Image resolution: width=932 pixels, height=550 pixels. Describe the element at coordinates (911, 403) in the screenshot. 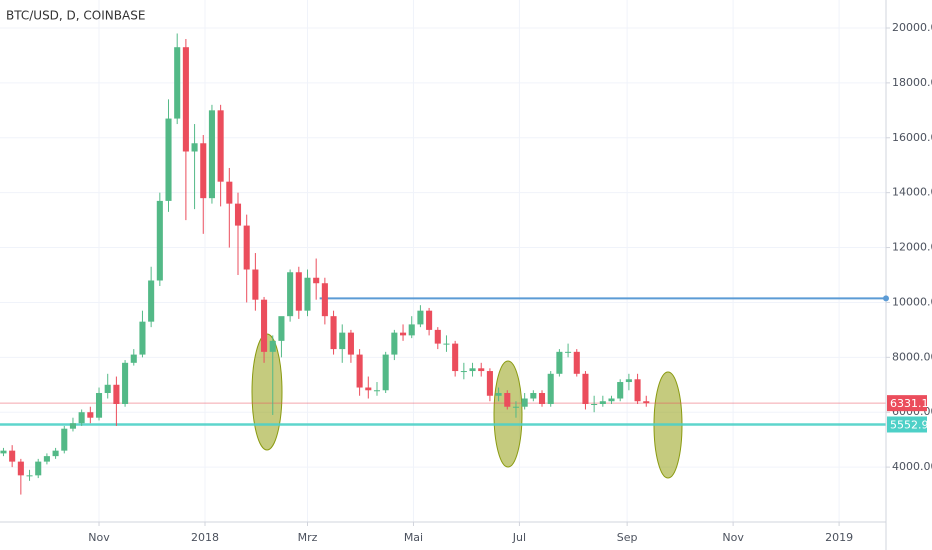

I see `price-label: 6331.19` at that location.